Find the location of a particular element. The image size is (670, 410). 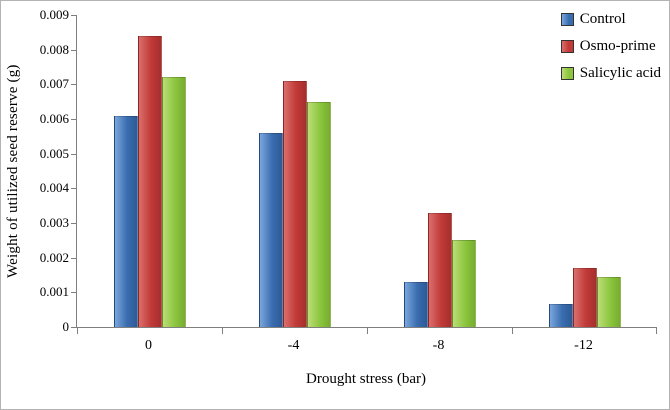

y-tick-label: 0.004 is located at coordinates (54, 188).